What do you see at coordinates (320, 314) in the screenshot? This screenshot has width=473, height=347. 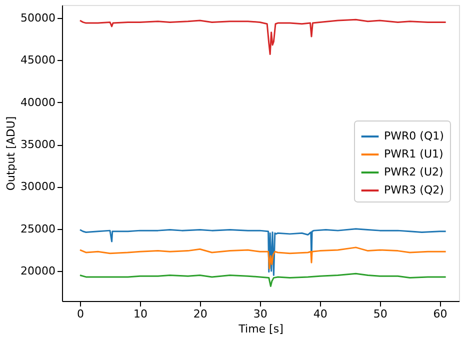 I see `x-tick-label: 40` at bounding box center [320, 314].